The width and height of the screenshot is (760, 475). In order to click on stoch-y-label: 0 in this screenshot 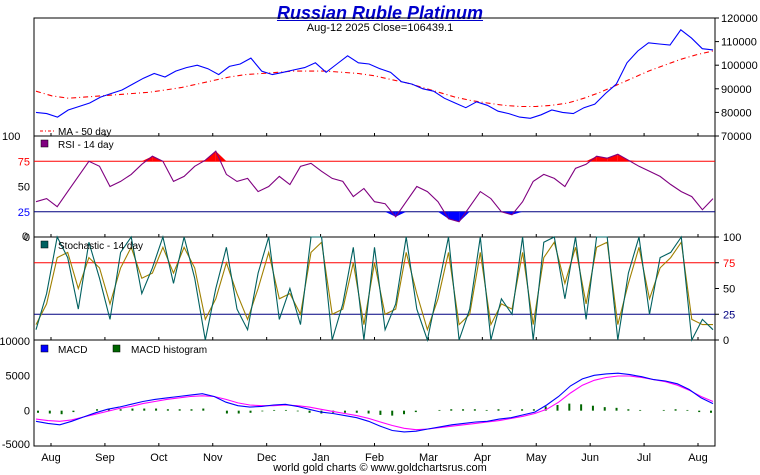, I will do `click(726, 341)`.